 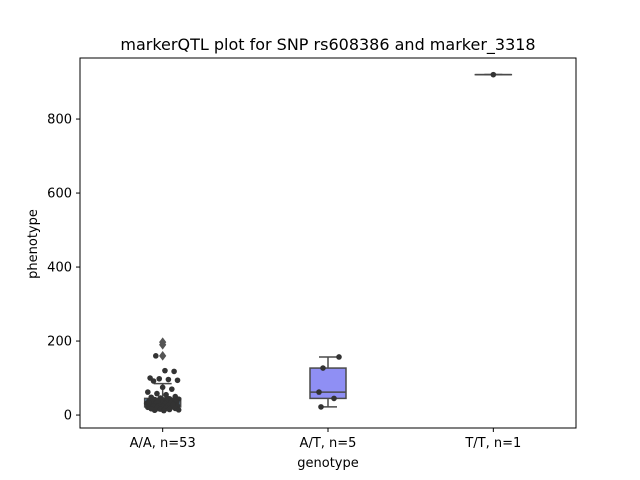 What do you see at coordinates (59, 268) in the screenshot?
I see `y-tick-label: 400` at bounding box center [59, 268].